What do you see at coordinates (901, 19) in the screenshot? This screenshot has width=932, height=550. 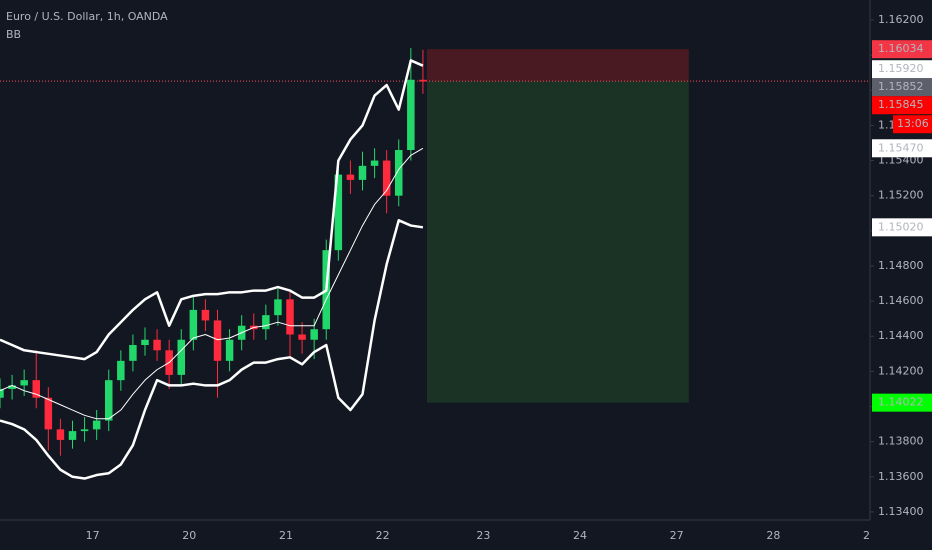 I see `y-tick-label: 1.16200` at bounding box center [901, 19].